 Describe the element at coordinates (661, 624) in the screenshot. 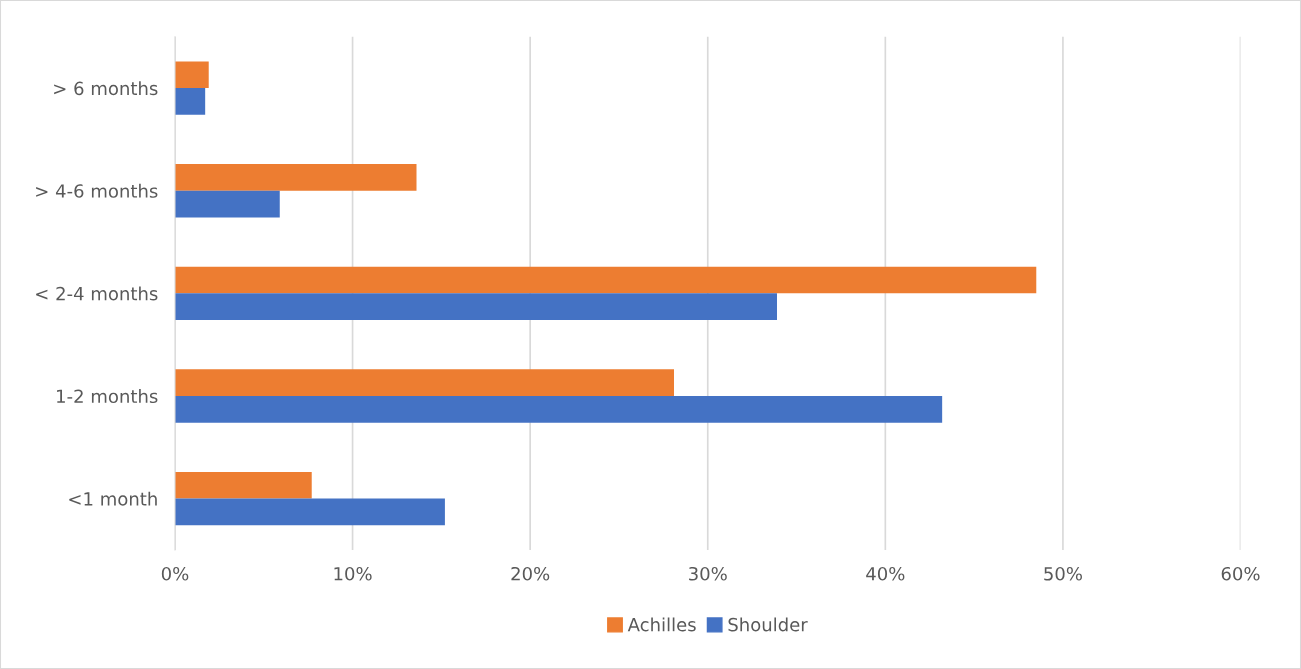

I see `legend-label: Achilles` at that location.